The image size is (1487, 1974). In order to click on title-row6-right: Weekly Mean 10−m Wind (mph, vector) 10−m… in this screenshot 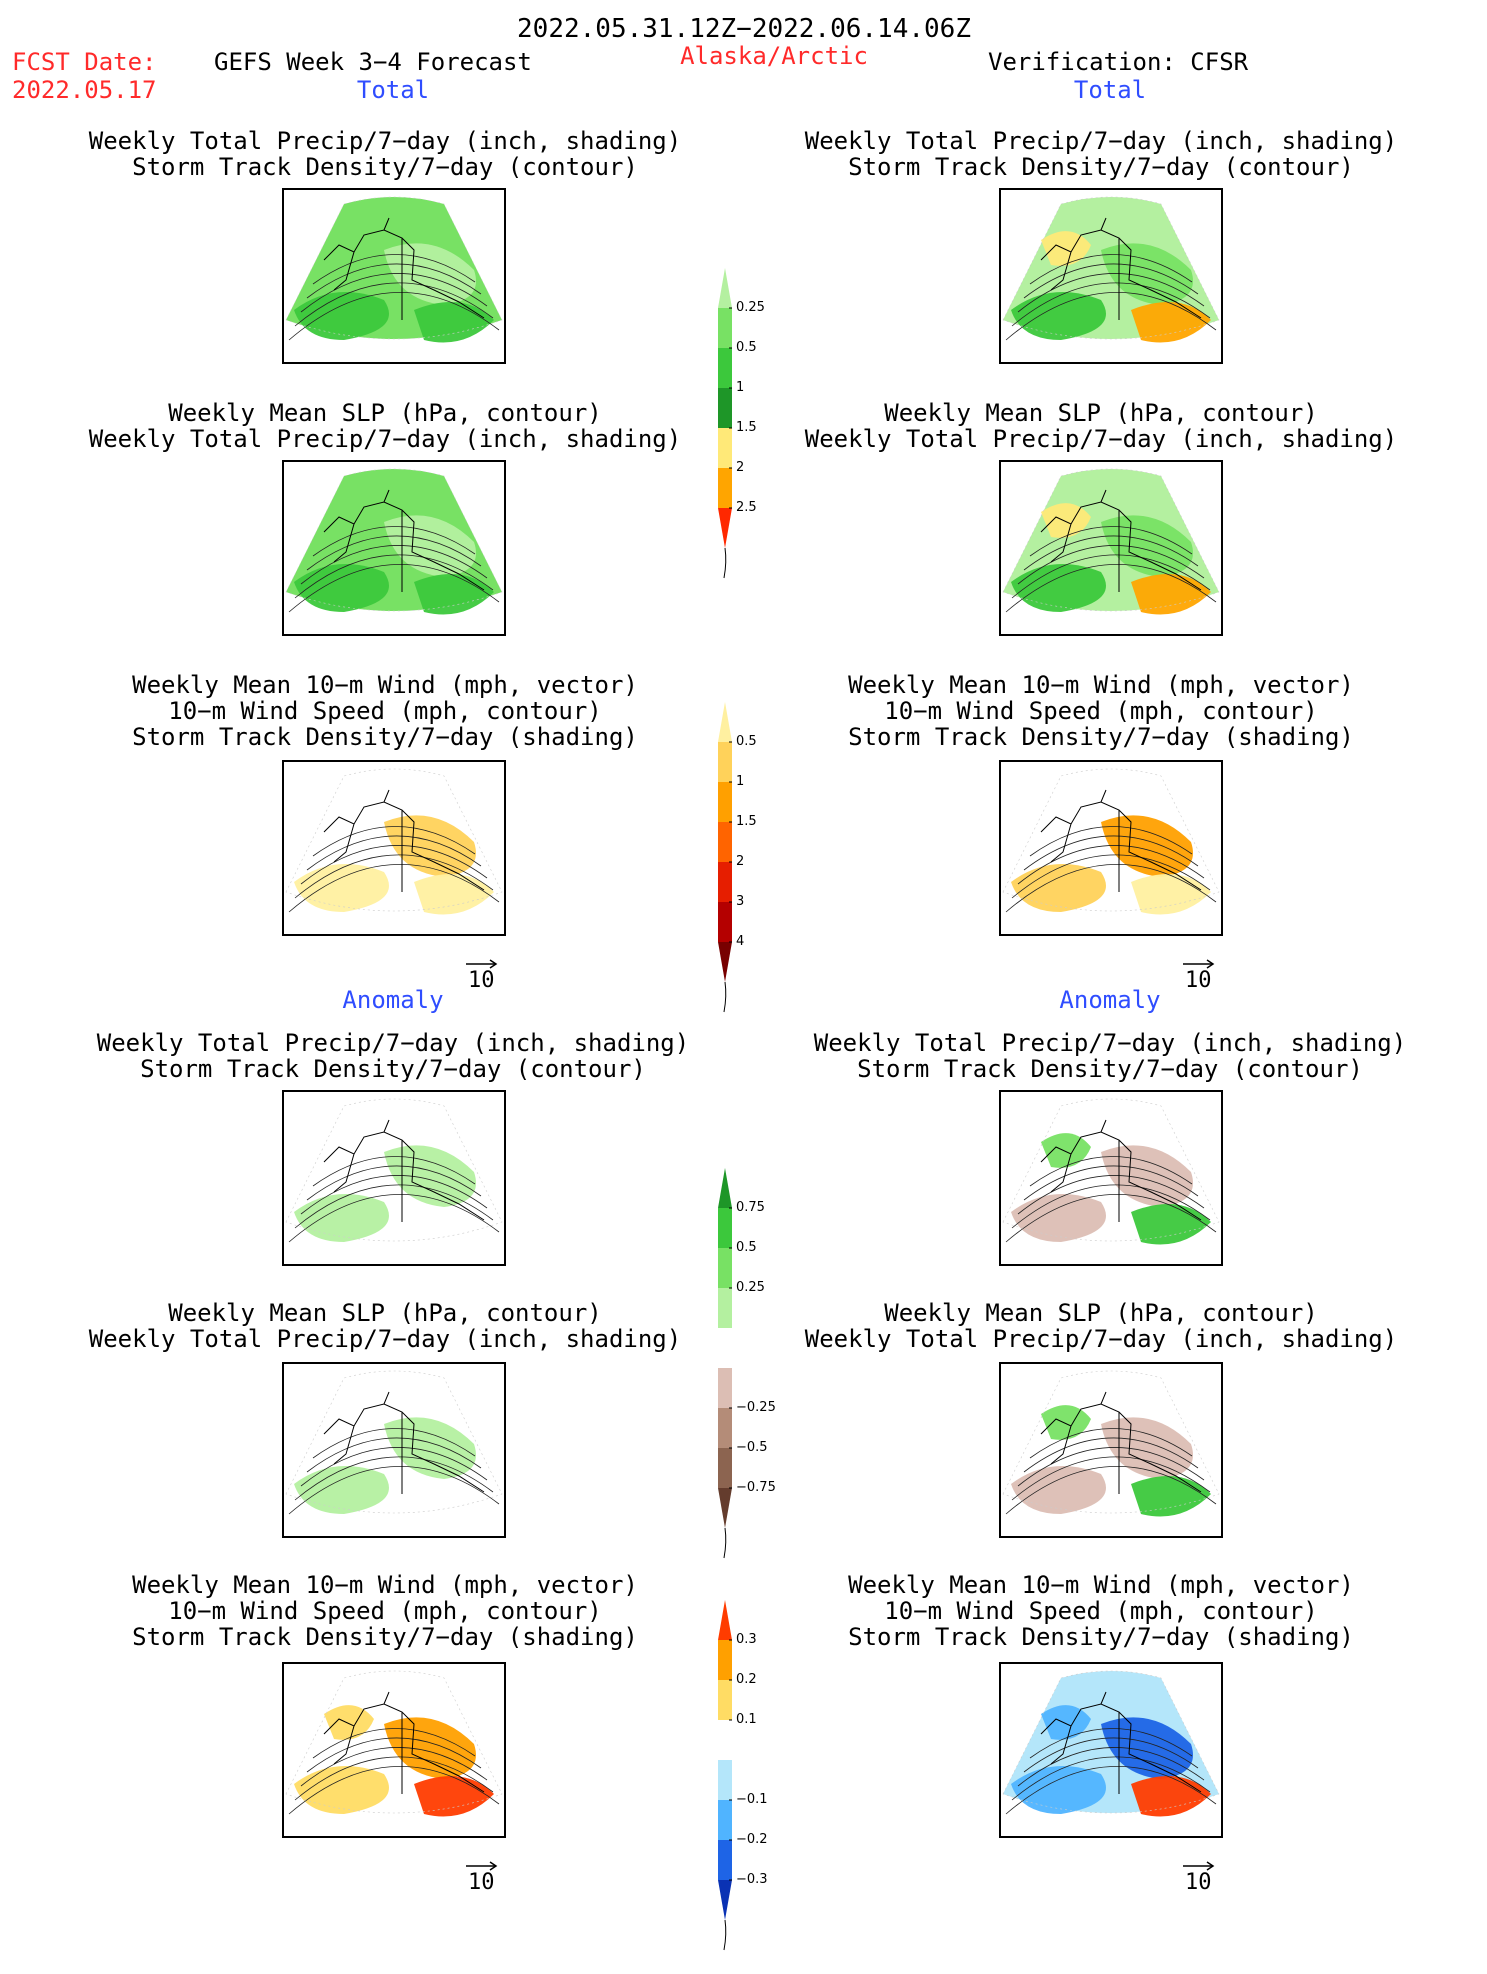, I will do `click(1101, 1611)`.